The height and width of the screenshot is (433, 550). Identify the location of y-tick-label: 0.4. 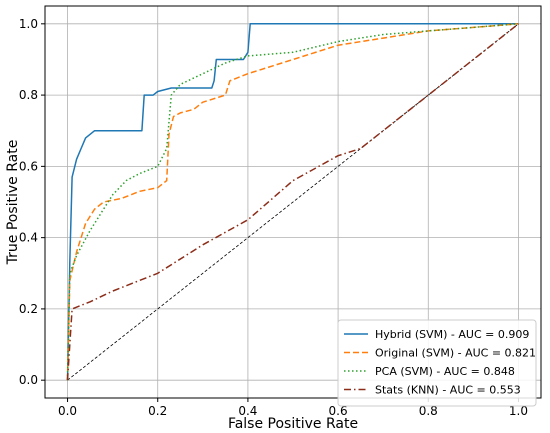
(28, 238).